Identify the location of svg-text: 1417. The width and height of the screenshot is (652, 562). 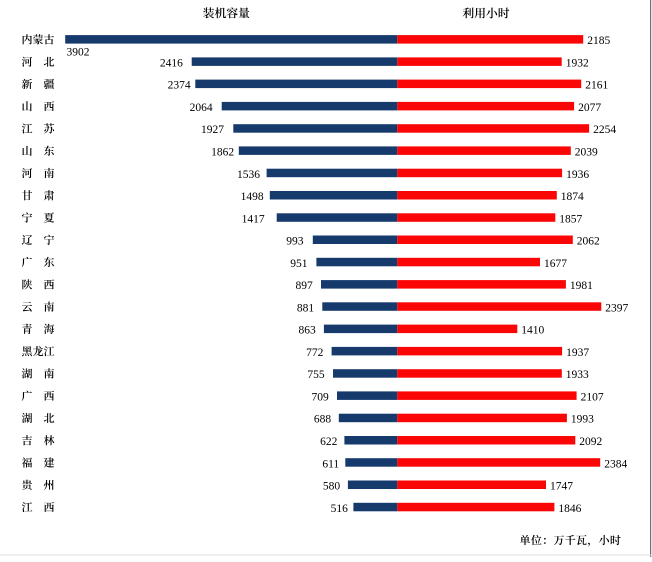
(253, 219).